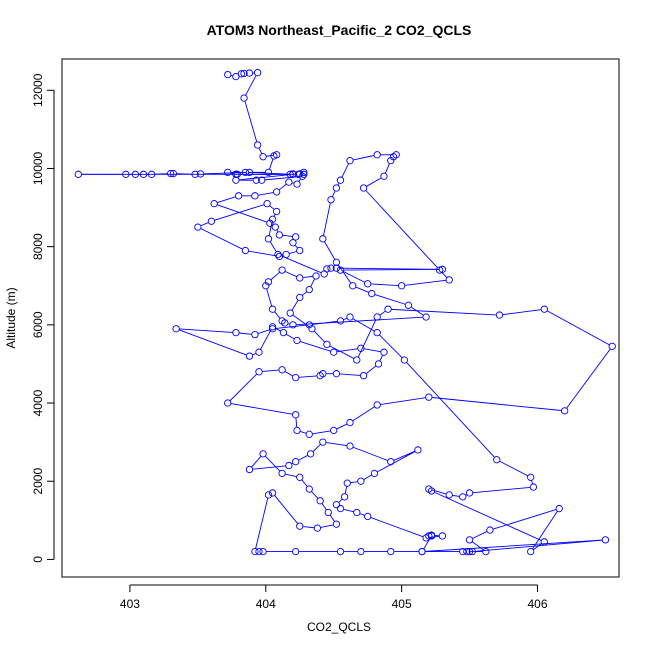 The width and height of the screenshot is (650, 650). Describe the element at coordinates (38, 481) in the screenshot. I see `y-tick-label: 2000` at that location.